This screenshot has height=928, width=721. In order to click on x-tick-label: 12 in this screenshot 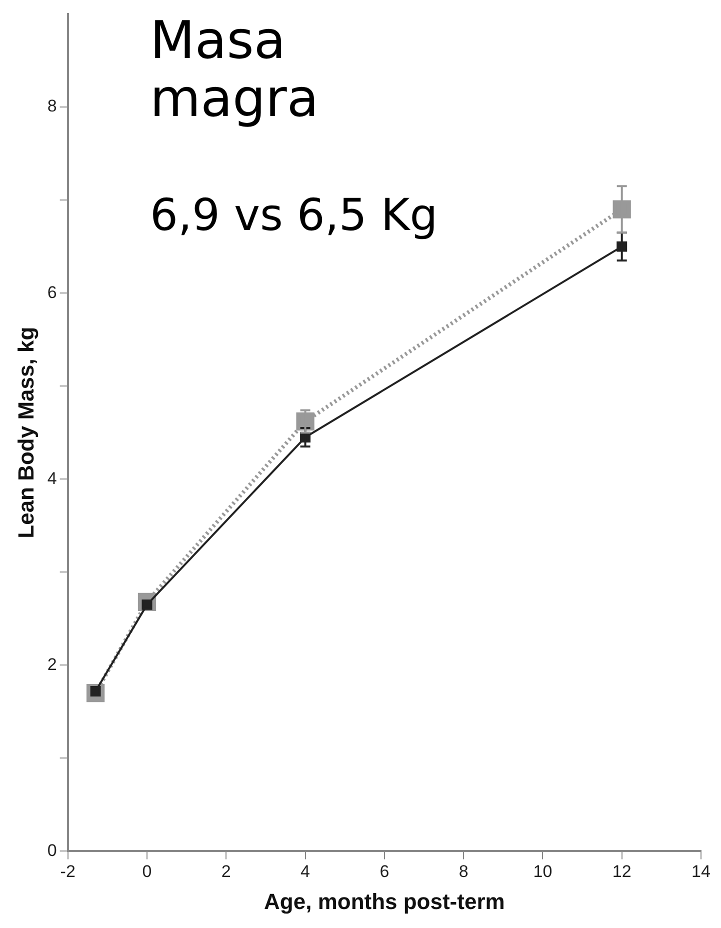, I will do `click(622, 872)`.